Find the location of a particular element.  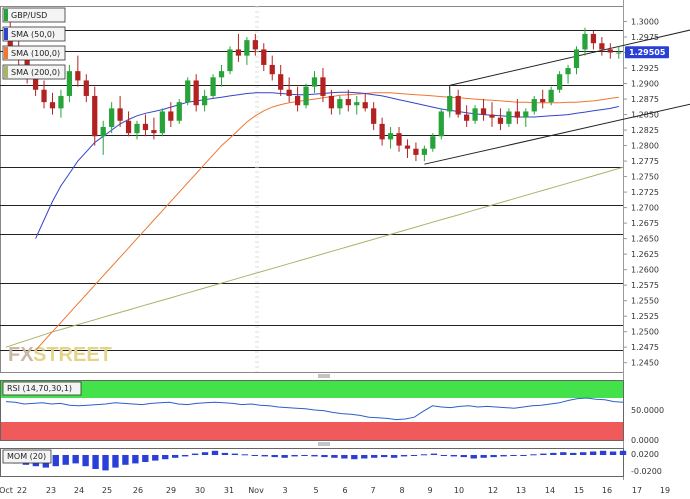

y-tick-label: 1.2875 is located at coordinates (645, 99).